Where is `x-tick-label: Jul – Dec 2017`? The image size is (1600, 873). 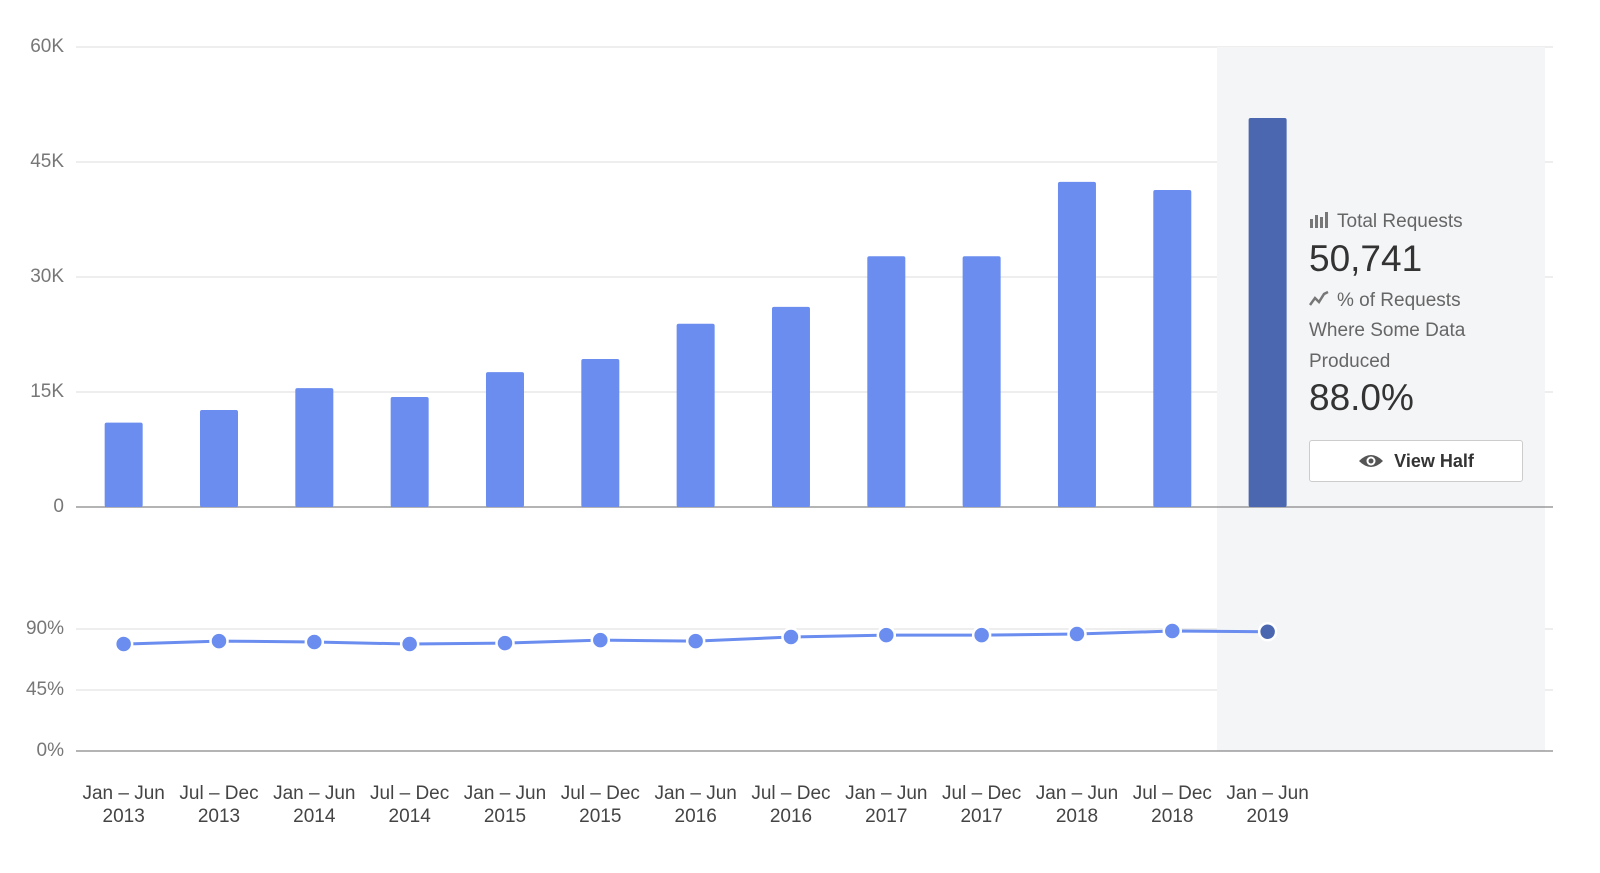
x-tick-label: Jul – Dec 2017 is located at coordinates (981, 805).